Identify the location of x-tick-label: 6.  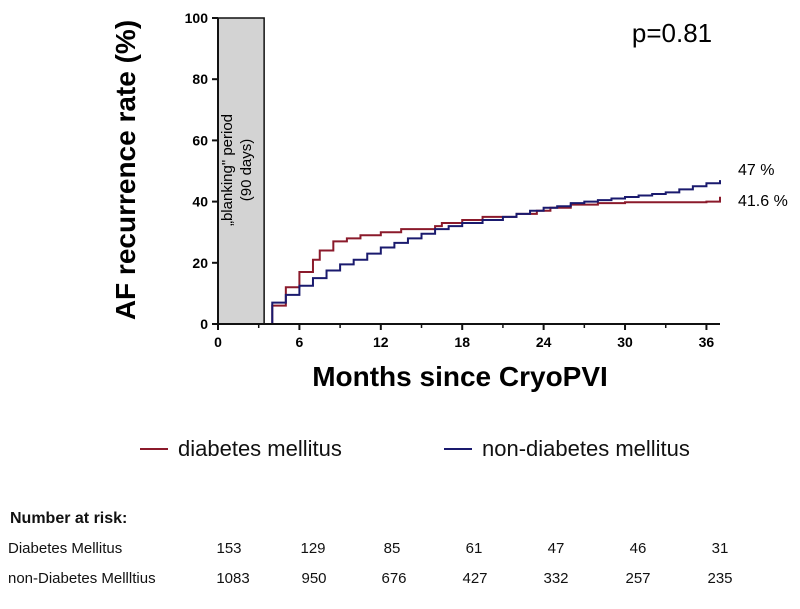
(300, 342).